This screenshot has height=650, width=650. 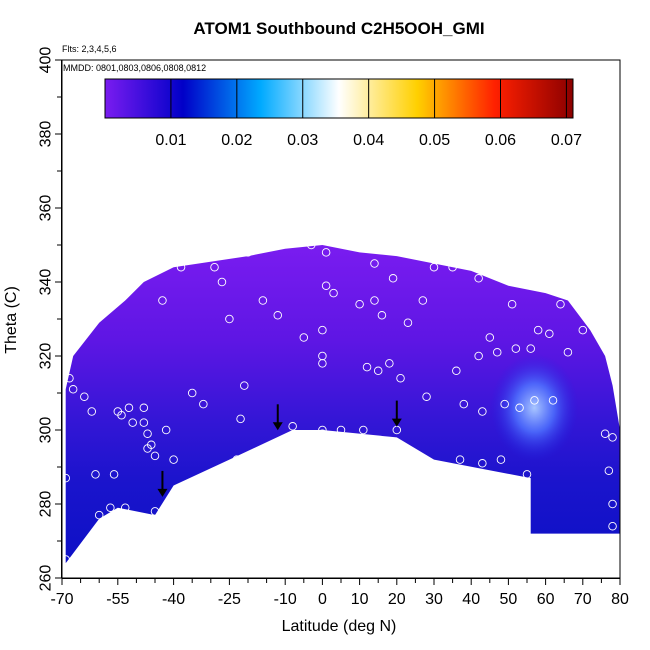 What do you see at coordinates (534, 407) in the screenshot?
I see `data-field-hotspot` at bounding box center [534, 407].